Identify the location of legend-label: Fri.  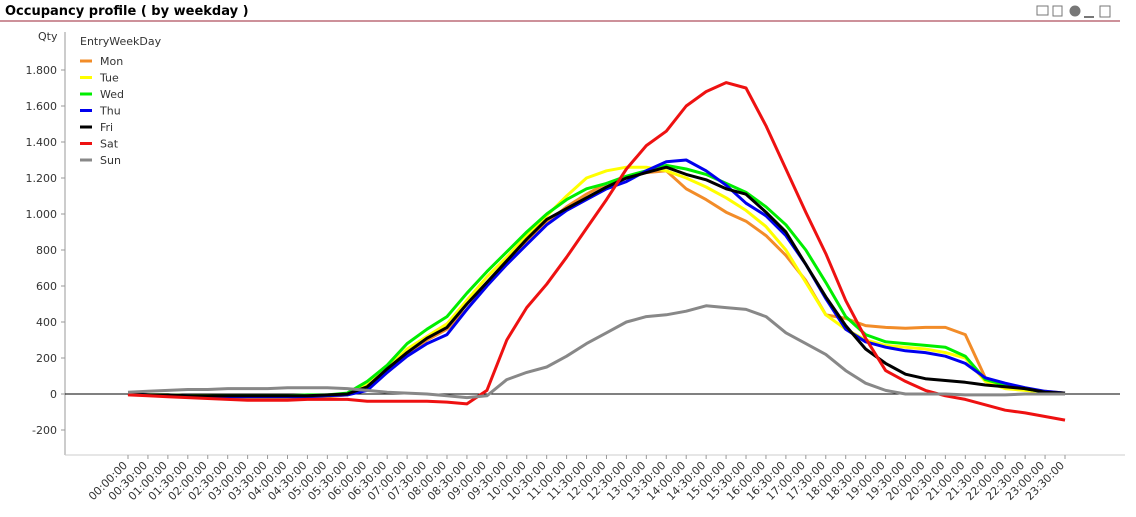
(106, 127).